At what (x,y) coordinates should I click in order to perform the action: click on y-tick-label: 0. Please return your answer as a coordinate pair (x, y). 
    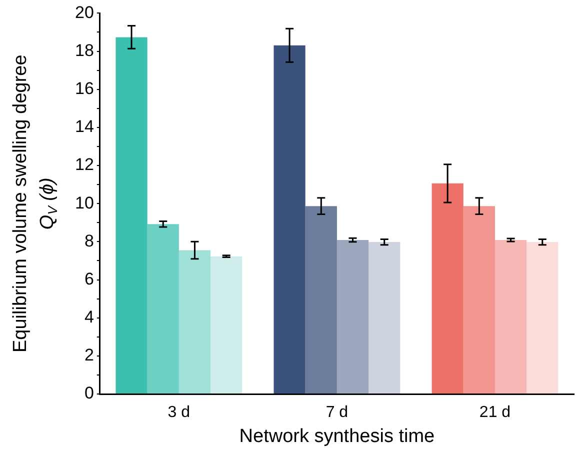
    Looking at the image, I should click on (89, 393).